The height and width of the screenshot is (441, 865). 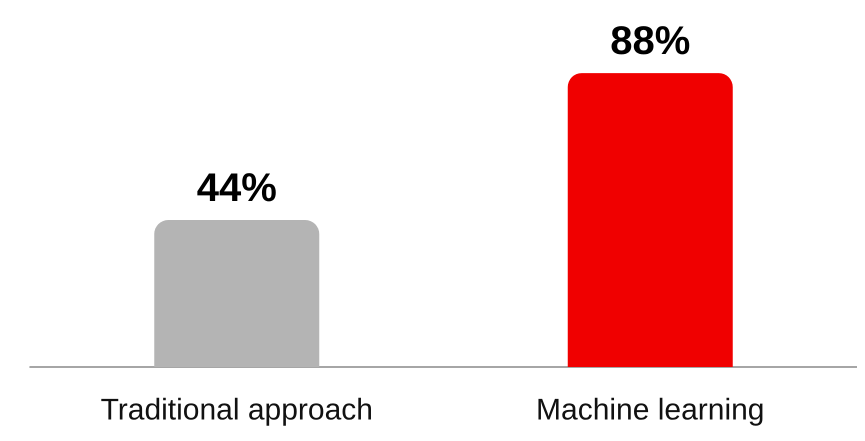 What do you see at coordinates (236, 410) in the screenshot?
I see `x-tick-label: Traditional approach` at bounding box center [236, 410].